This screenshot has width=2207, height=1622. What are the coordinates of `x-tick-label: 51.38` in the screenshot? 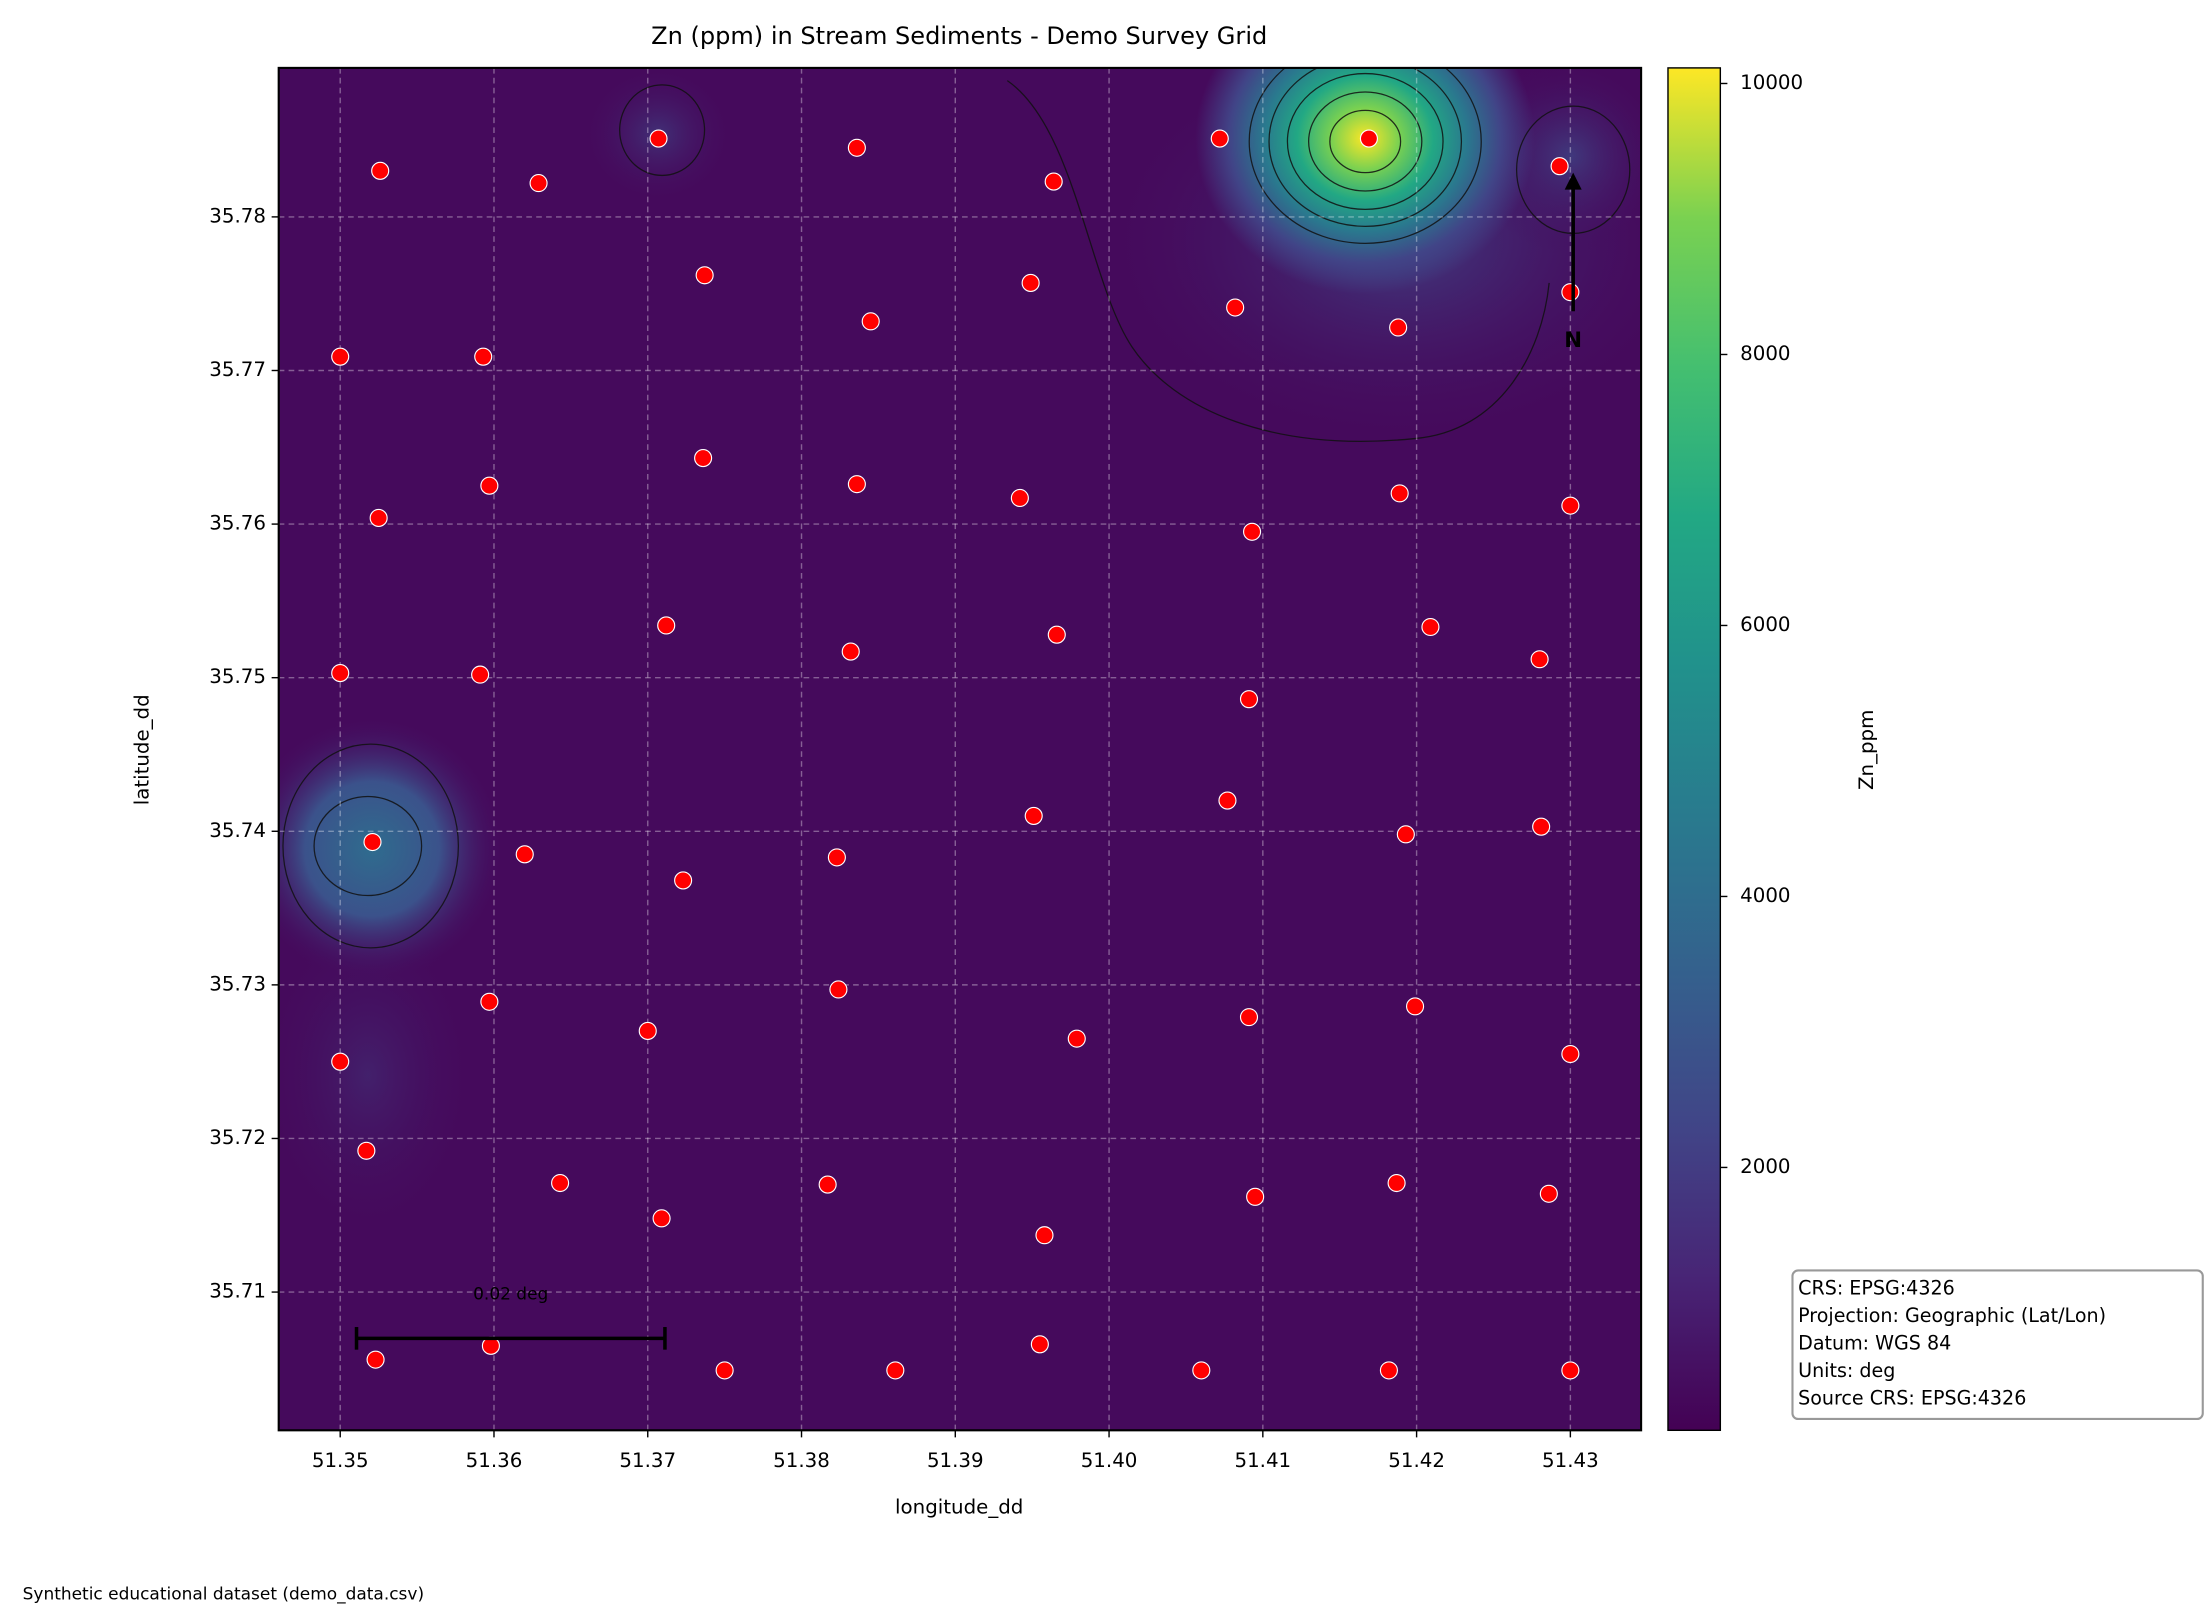 It's located at (801, 1460).